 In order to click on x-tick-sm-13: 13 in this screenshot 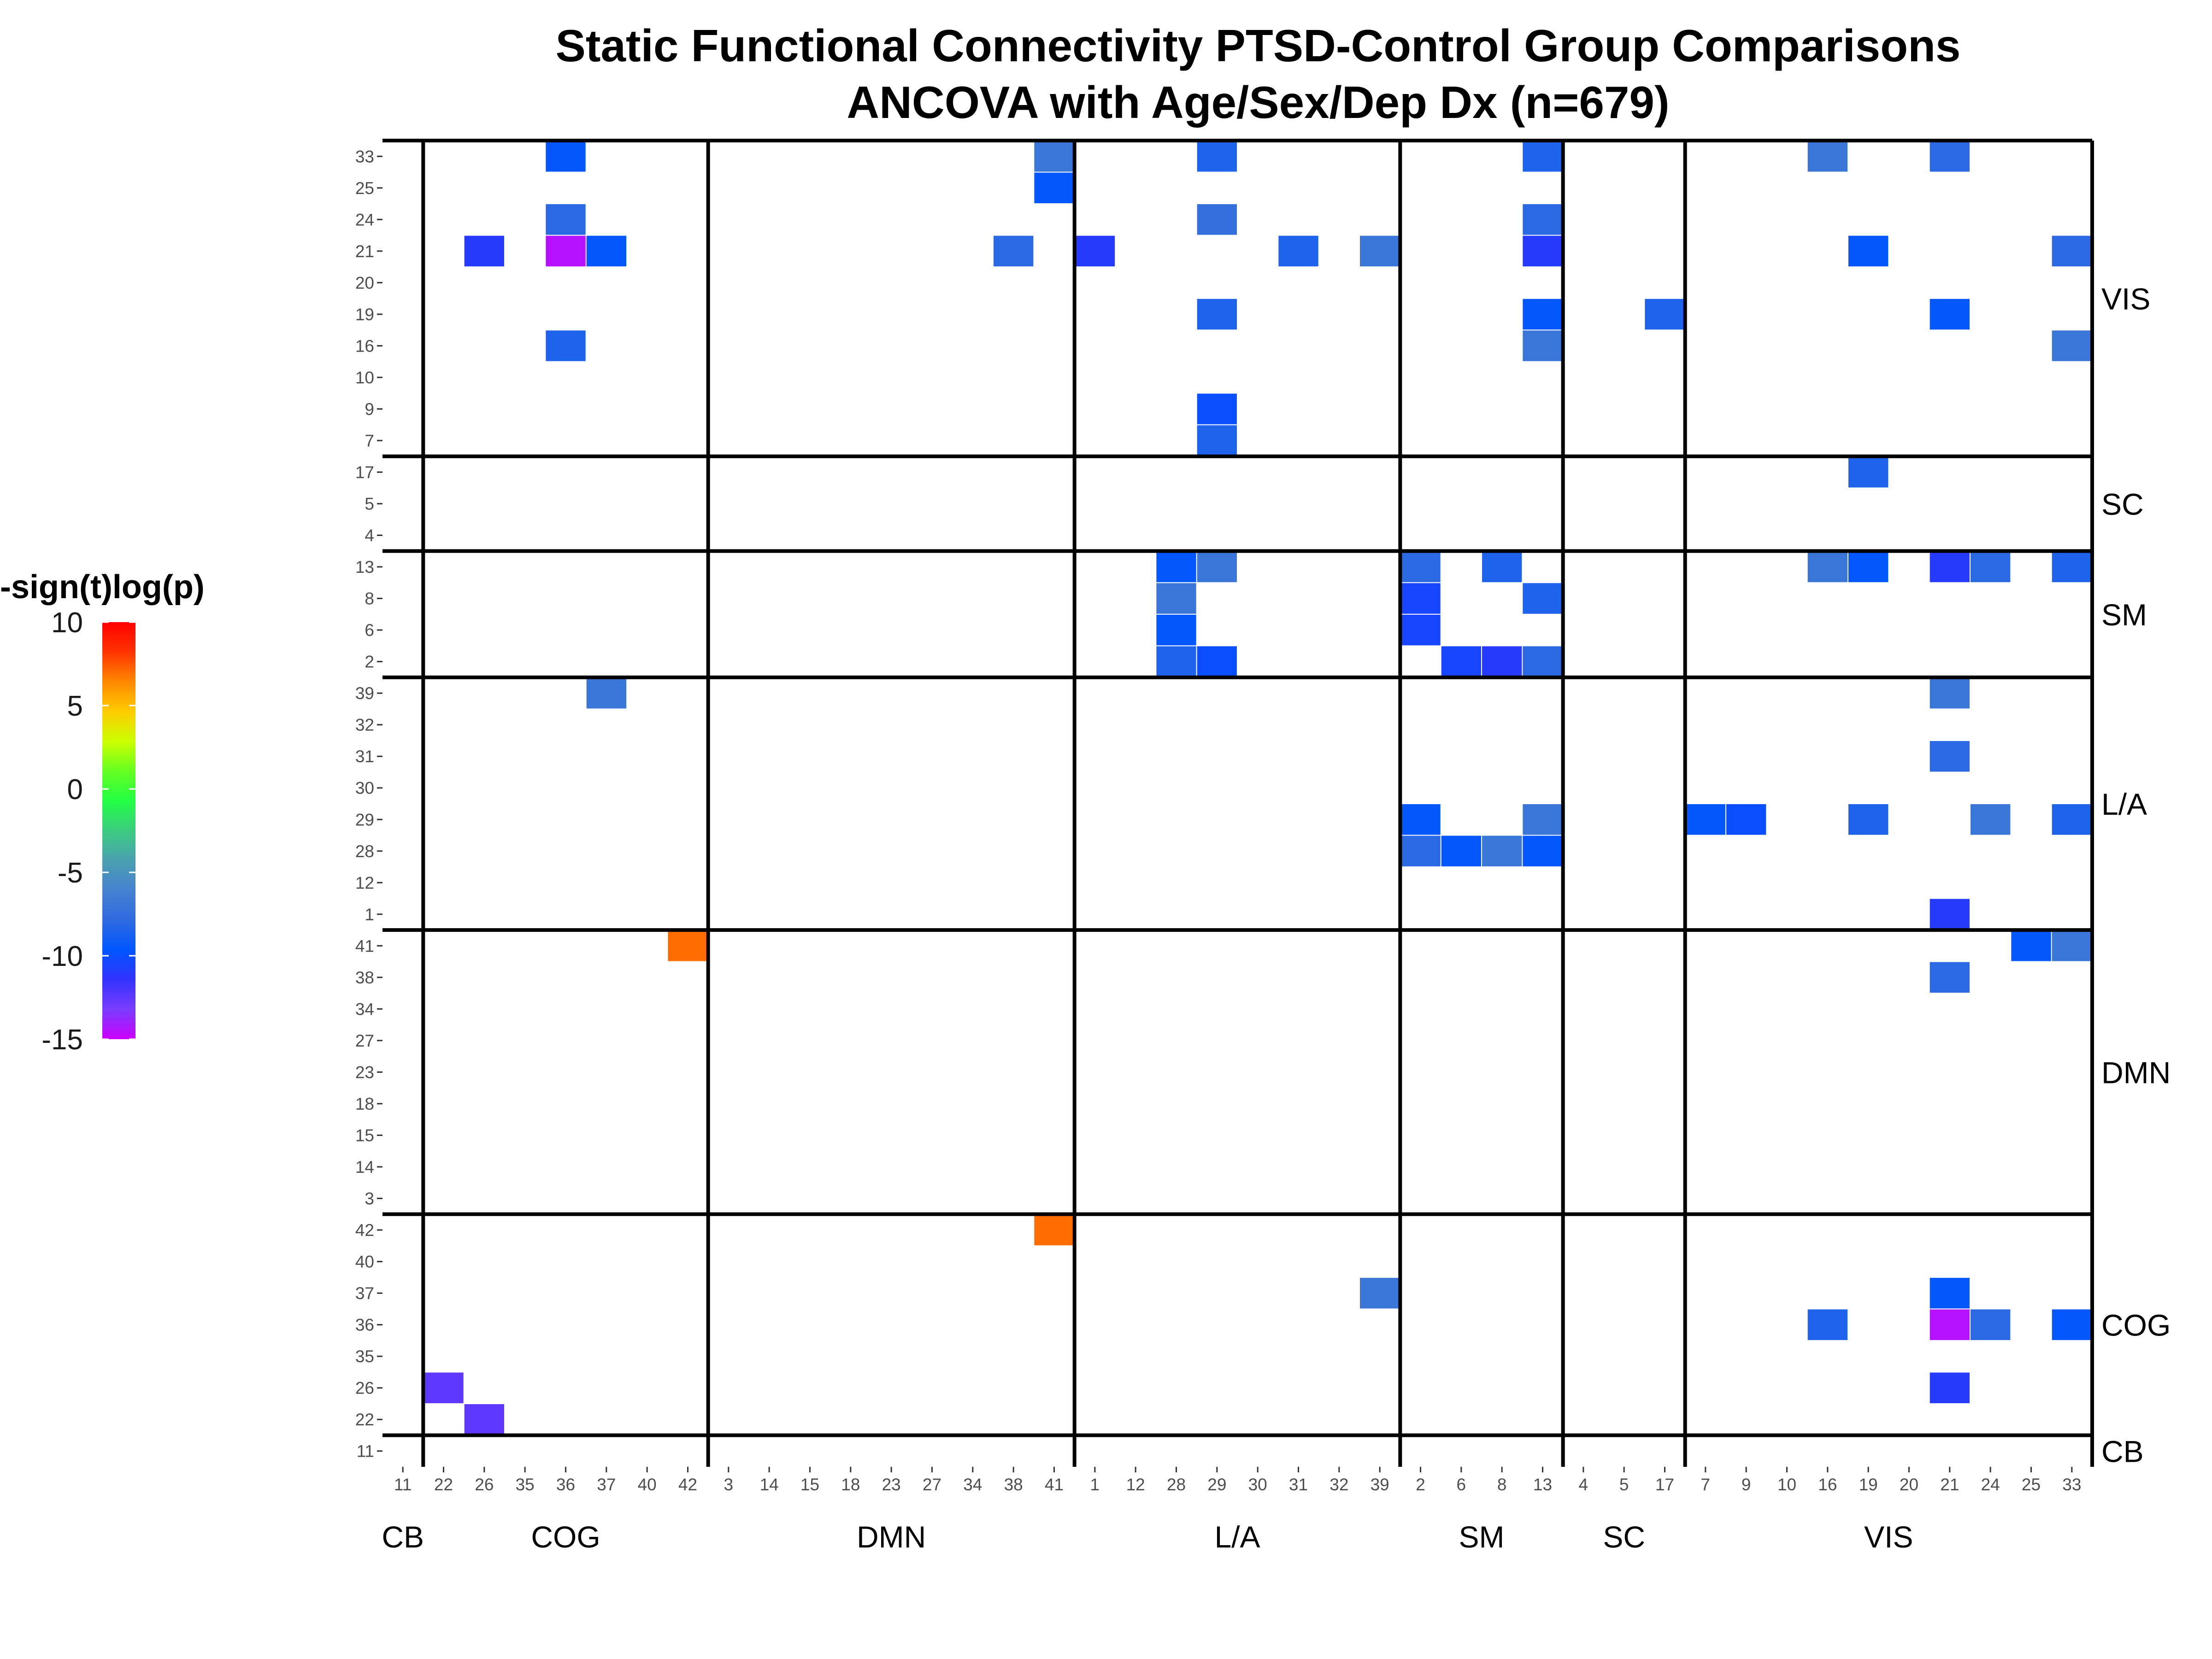, I will do `click(1542, 1484)`.